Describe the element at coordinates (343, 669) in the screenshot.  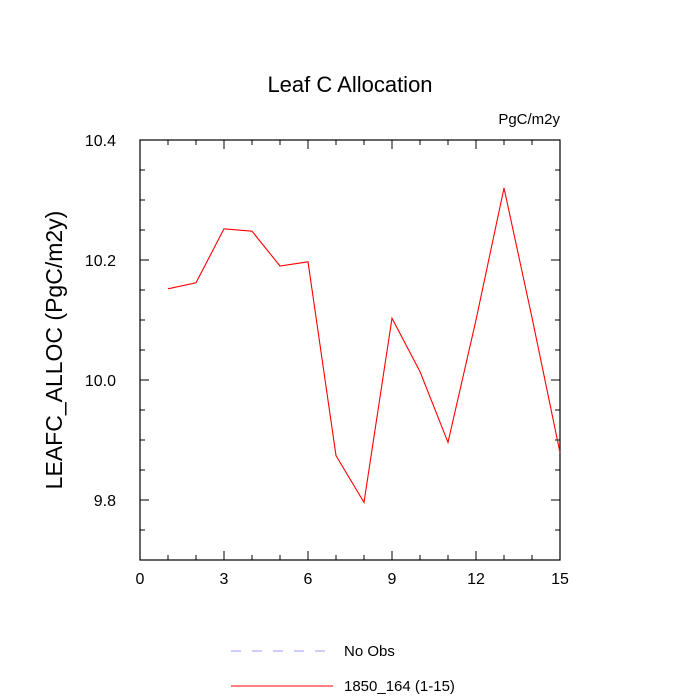
I see `legend: No Obs 1850_164 (1-15)` at that location.